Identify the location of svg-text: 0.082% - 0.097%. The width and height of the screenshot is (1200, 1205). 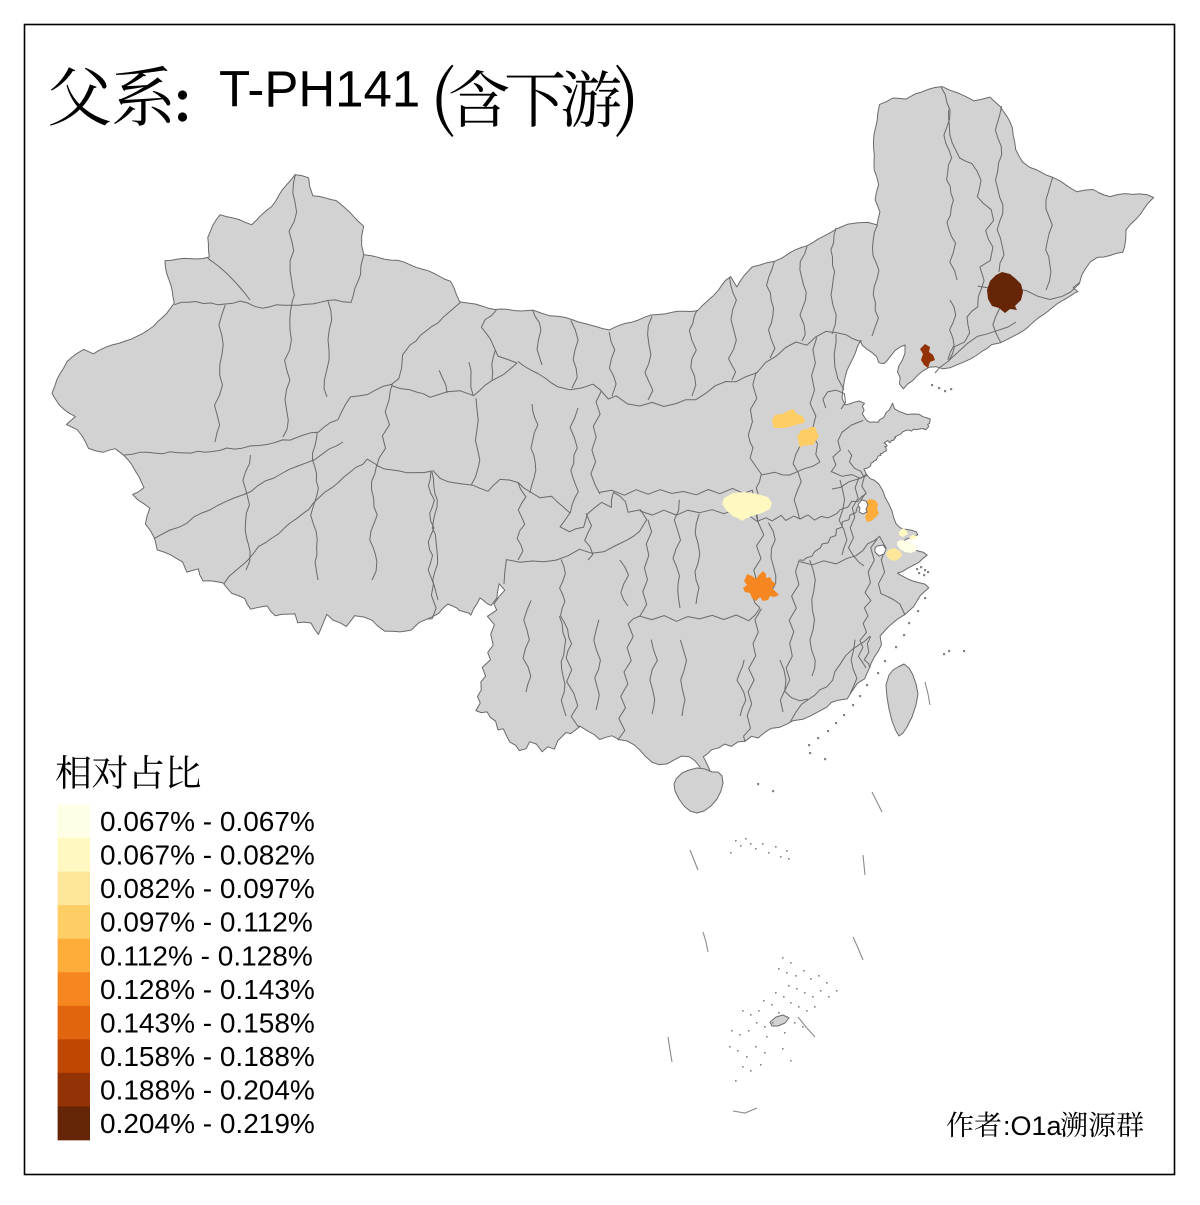
(207, 888).